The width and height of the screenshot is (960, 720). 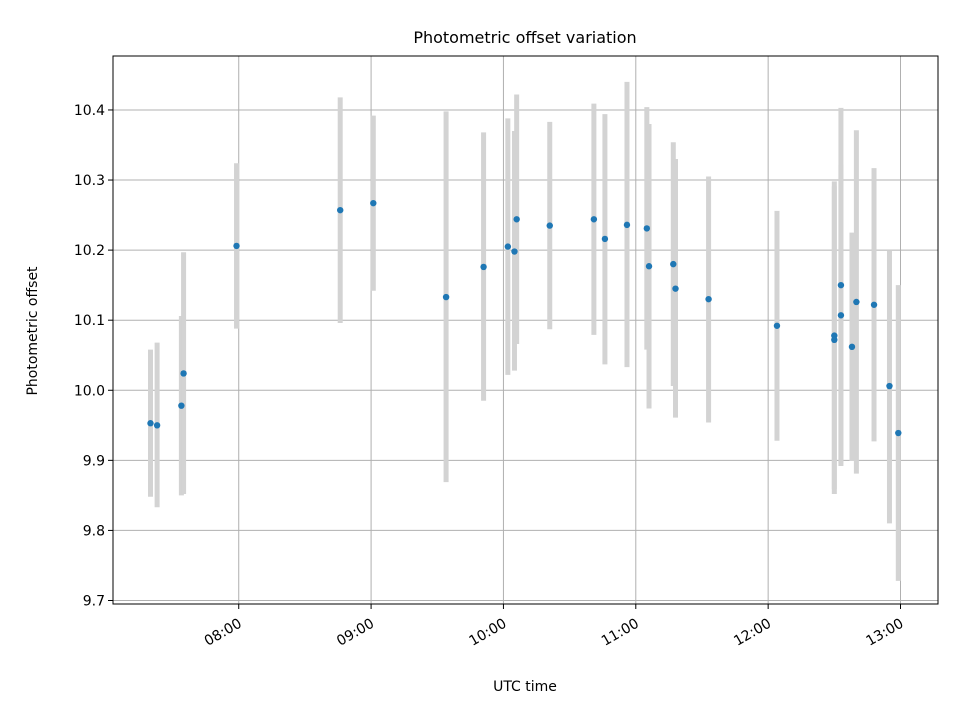 What do you see at coordinates (524, 37) in the screenshot?
I see `chart-title: Photometric offset variation` at bounding box center [524, 37].